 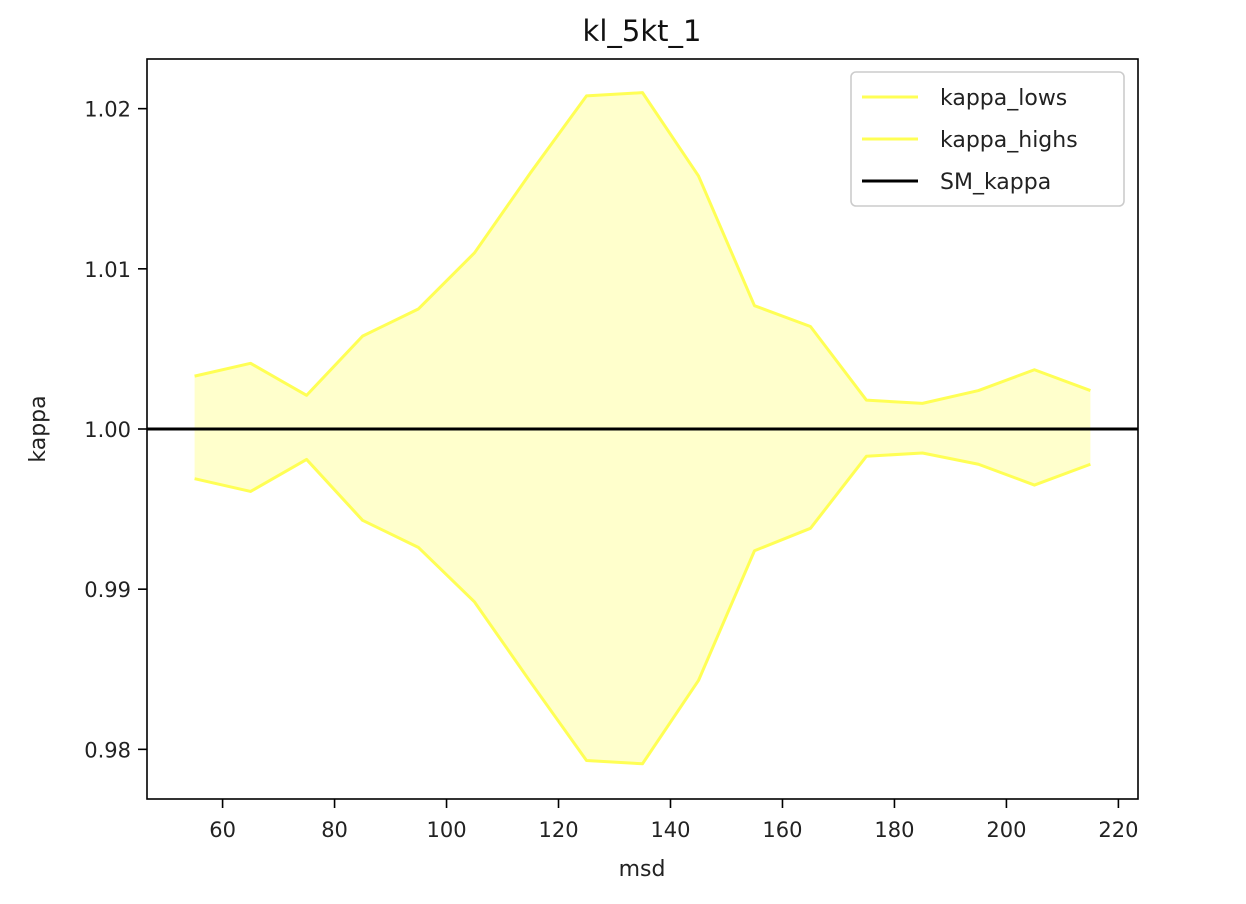 I want to click on y-axis-ticks: 0.98 0.99 1.00 1.01 1.02, so click(x=115, y=430).